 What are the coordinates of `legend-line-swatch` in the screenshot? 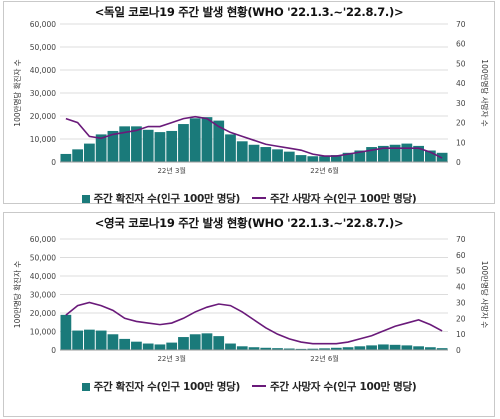 It's located at (259, 386).